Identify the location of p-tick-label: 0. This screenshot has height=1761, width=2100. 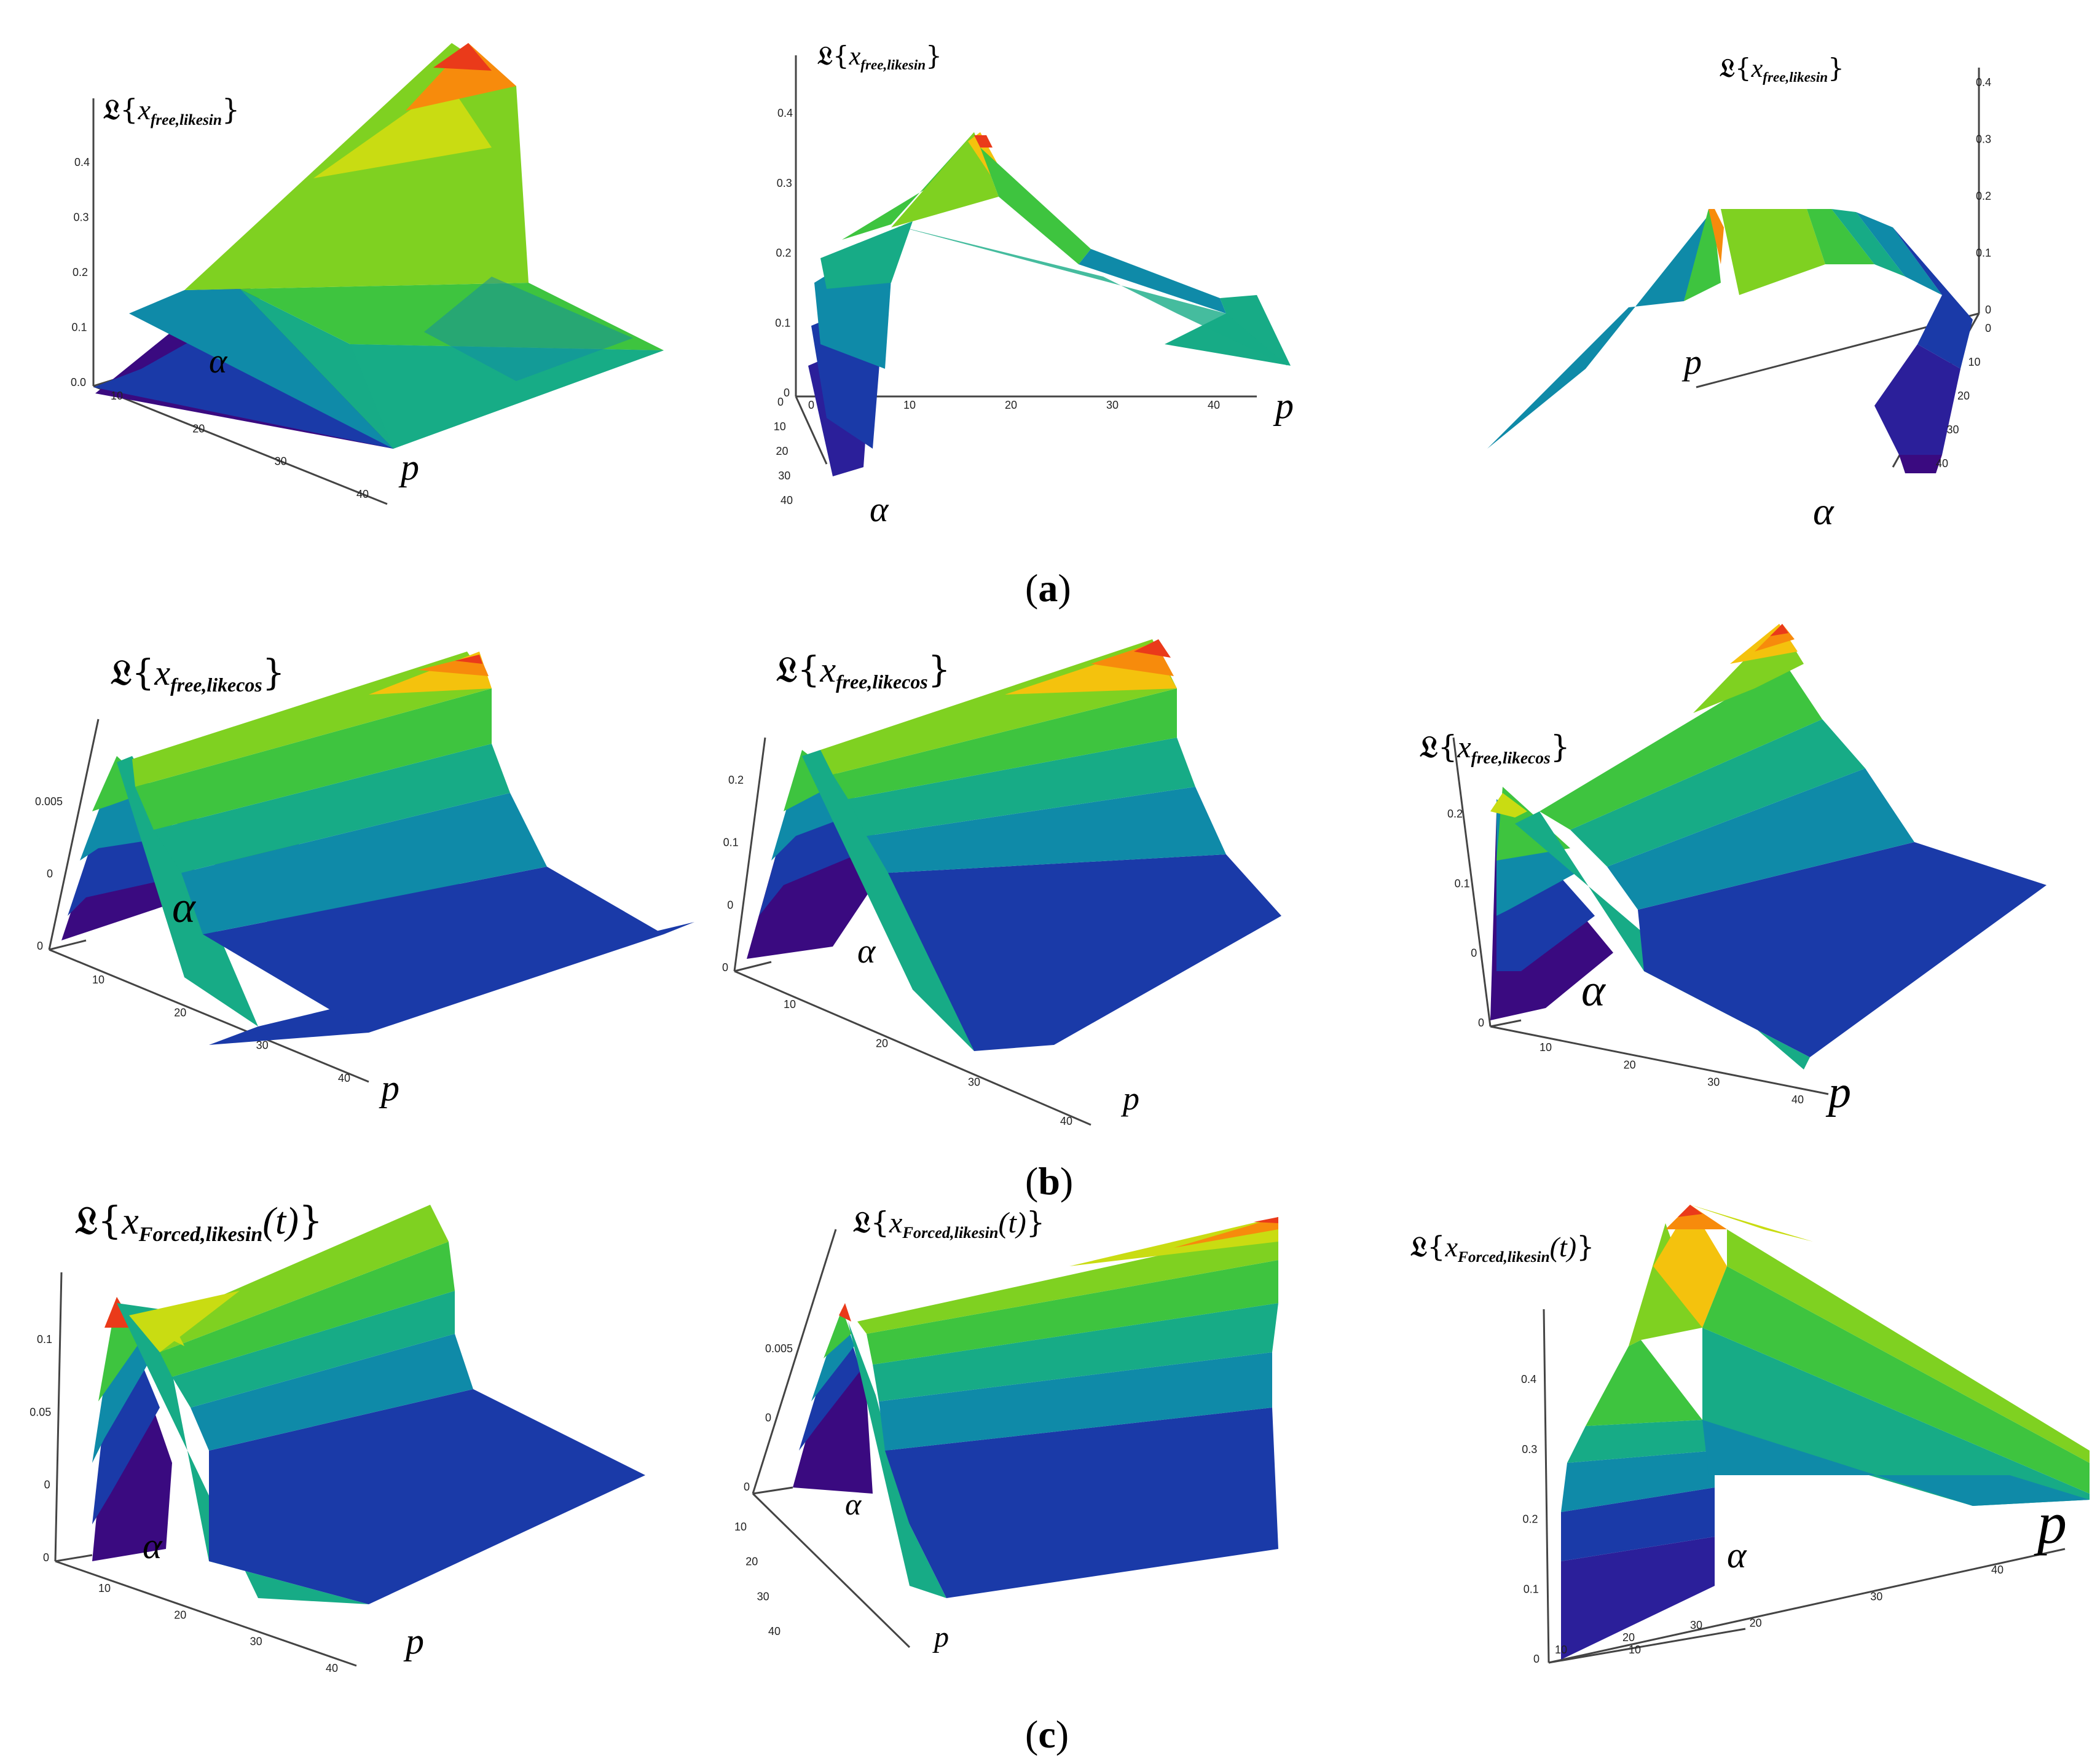
(811, 405).